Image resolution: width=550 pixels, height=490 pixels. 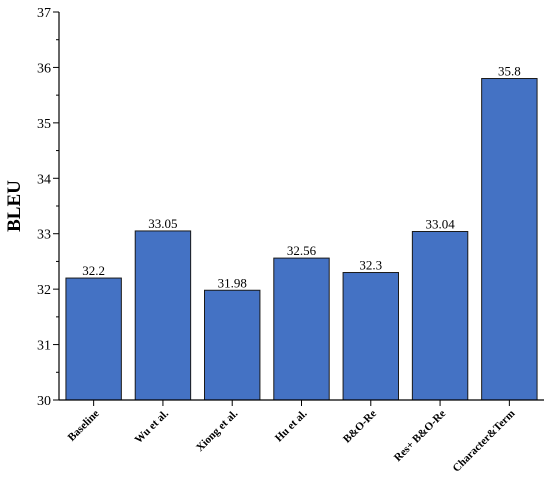 I want to click on x-tick-label: Xiong et al., so click(x=217, y=430).